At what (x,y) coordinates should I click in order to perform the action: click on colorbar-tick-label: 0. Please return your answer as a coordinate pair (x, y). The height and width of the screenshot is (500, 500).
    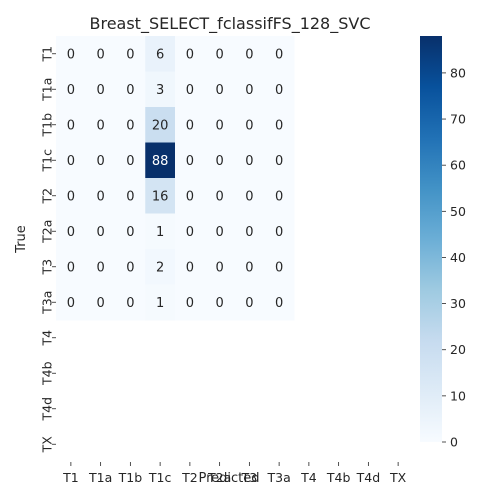
    Looking at the image, I should click on (454, 442).